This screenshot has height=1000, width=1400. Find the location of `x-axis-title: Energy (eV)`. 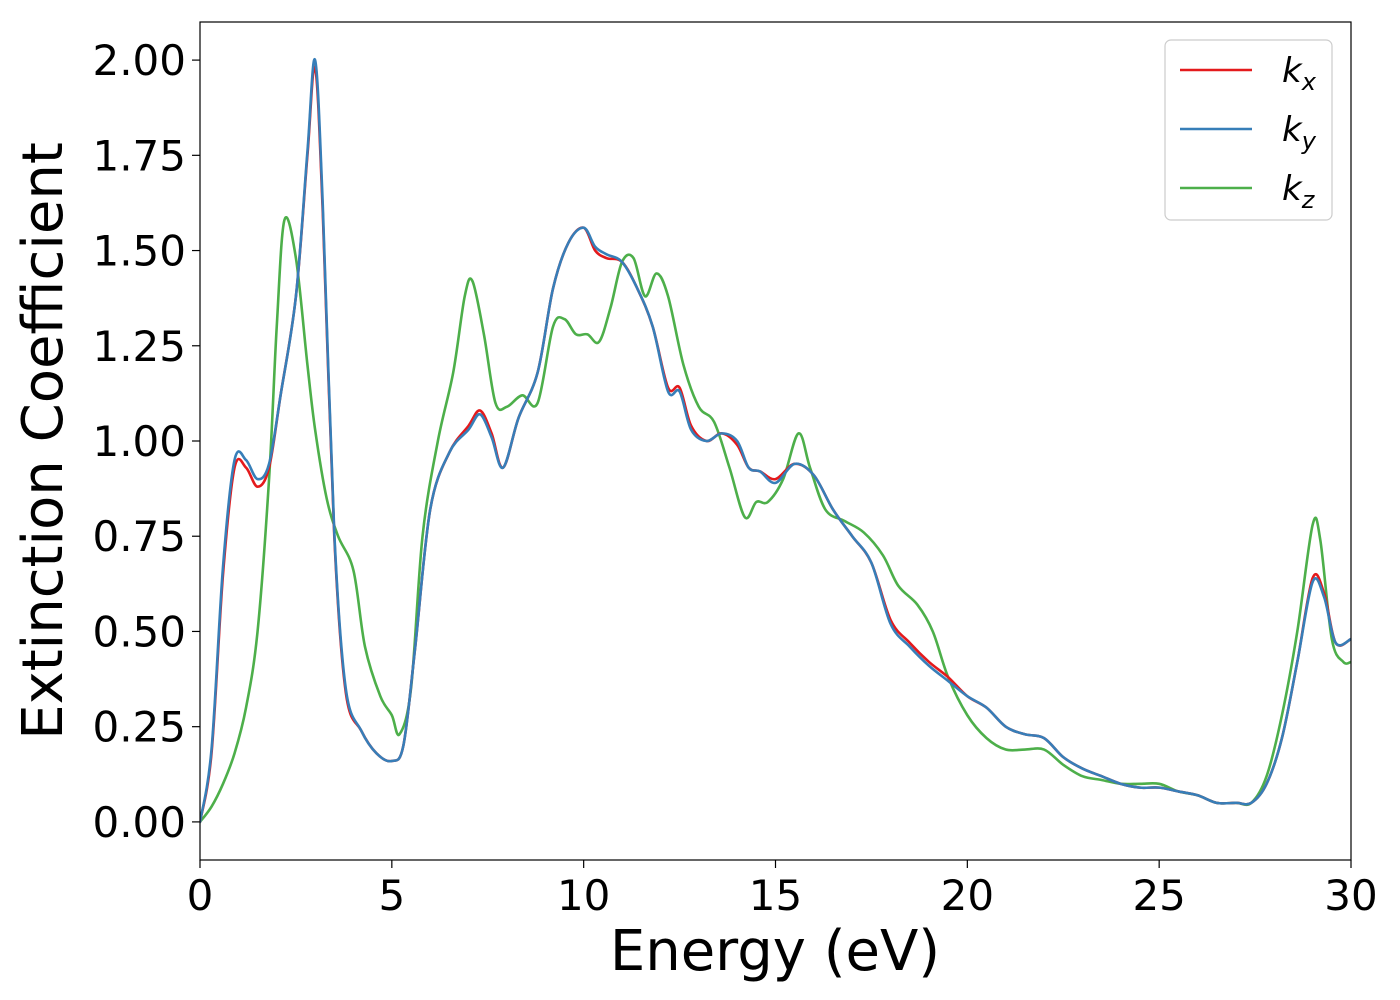

x-axis-title: Energy (eV) is located at coordinates (775, 951).